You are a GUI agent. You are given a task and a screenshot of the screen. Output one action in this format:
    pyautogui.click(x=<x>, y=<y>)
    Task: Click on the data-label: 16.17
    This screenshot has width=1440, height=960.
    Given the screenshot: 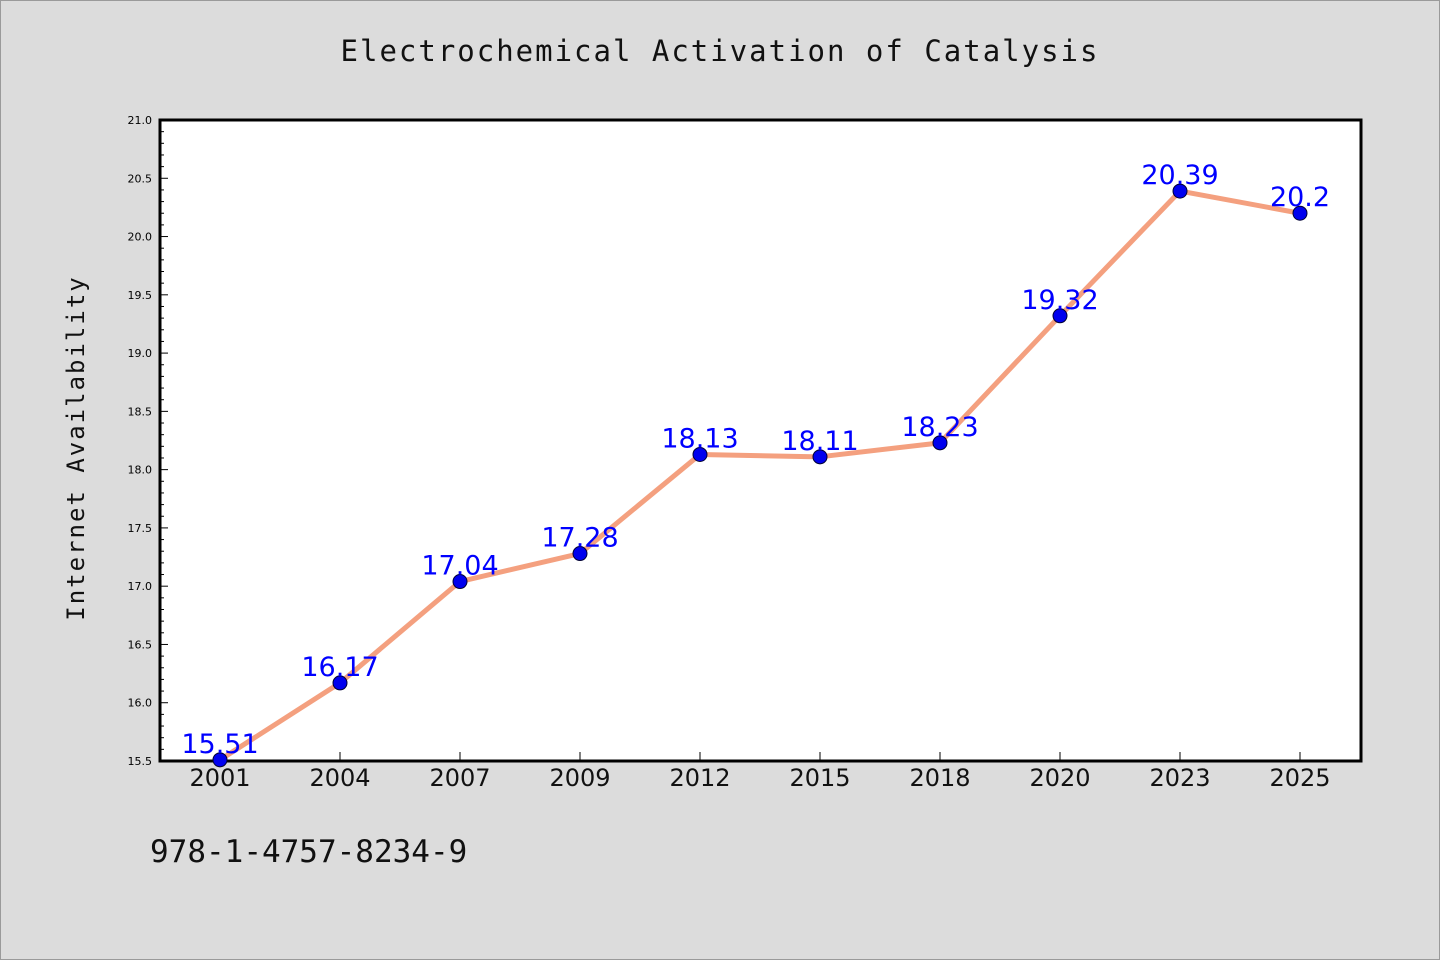 What is the action you would take?
    pyautogui.click(x=339, y=667)
    